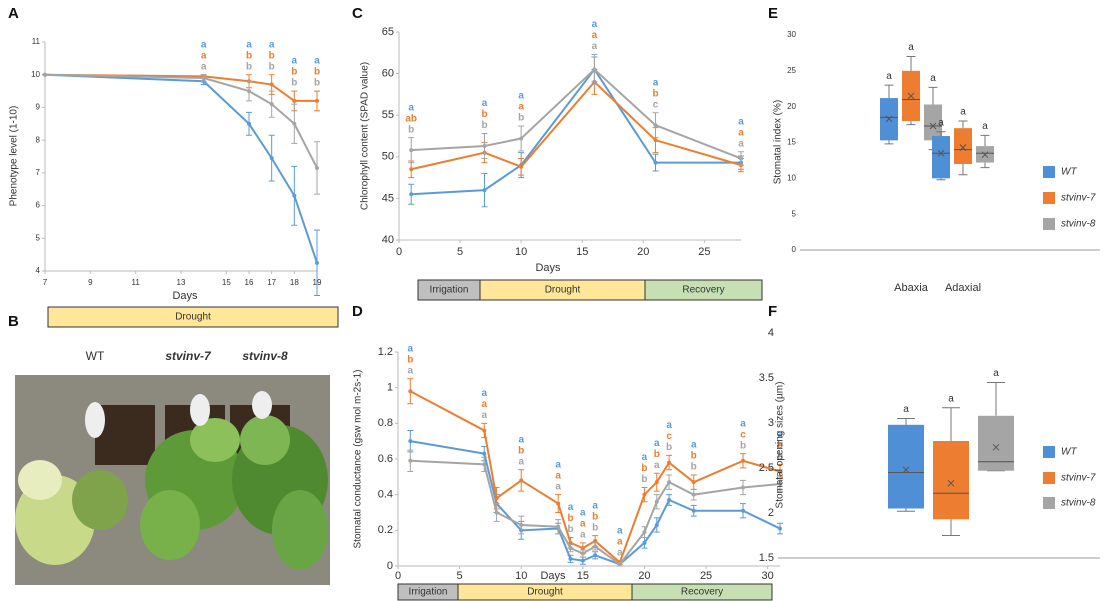 The image size is (1105, 601). What do you see at coordinates (71, 512) in the screenshot?
I see `plant-wt` at bounding box center [71, 512].